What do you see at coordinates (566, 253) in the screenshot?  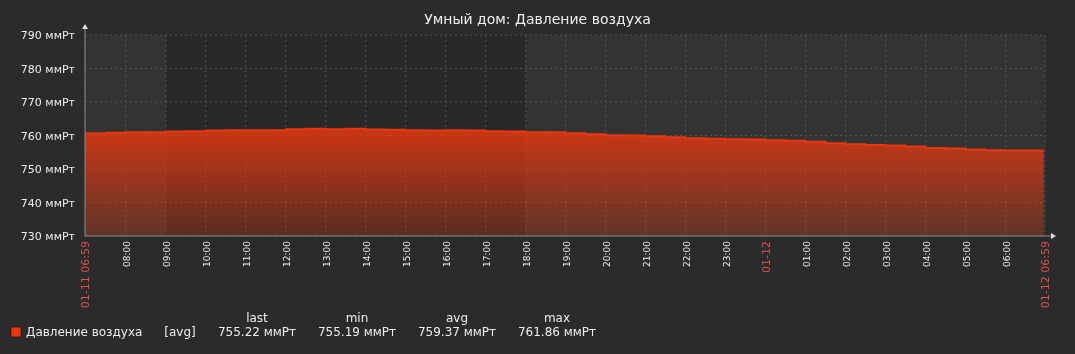 I see `x-tick-label: 19:00` at bounding box center [566, 253].